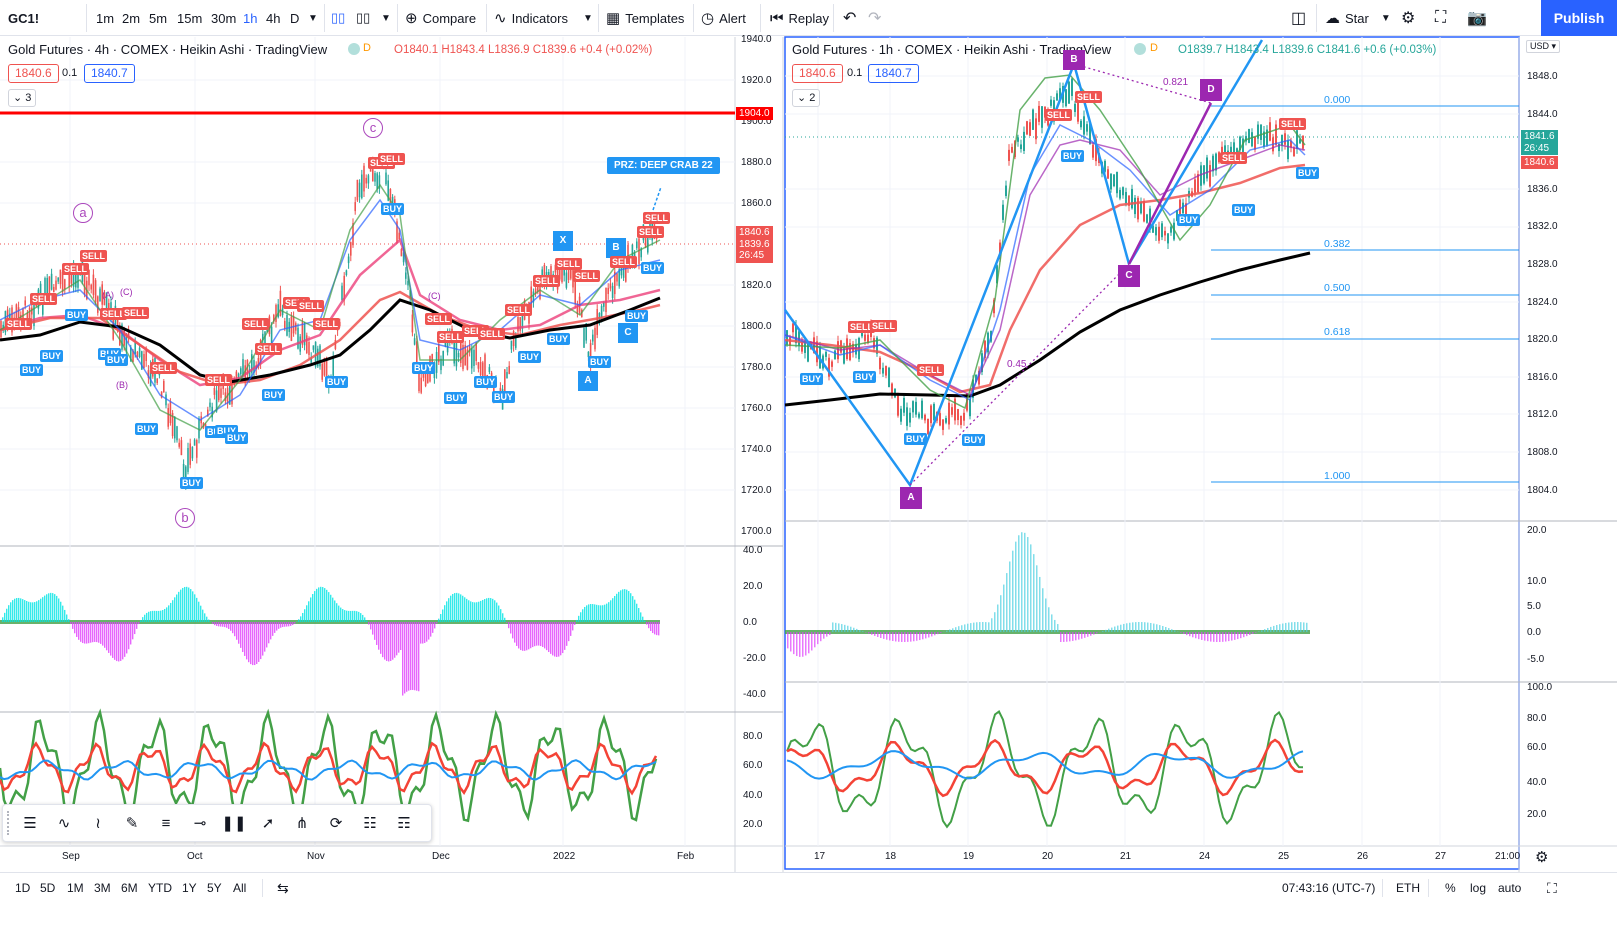 The image size is (1617, 934). Describe the element at coordinates (1539, 162) in the screenshot. I see `right-bid-price-tag: 1840.6` at that location.